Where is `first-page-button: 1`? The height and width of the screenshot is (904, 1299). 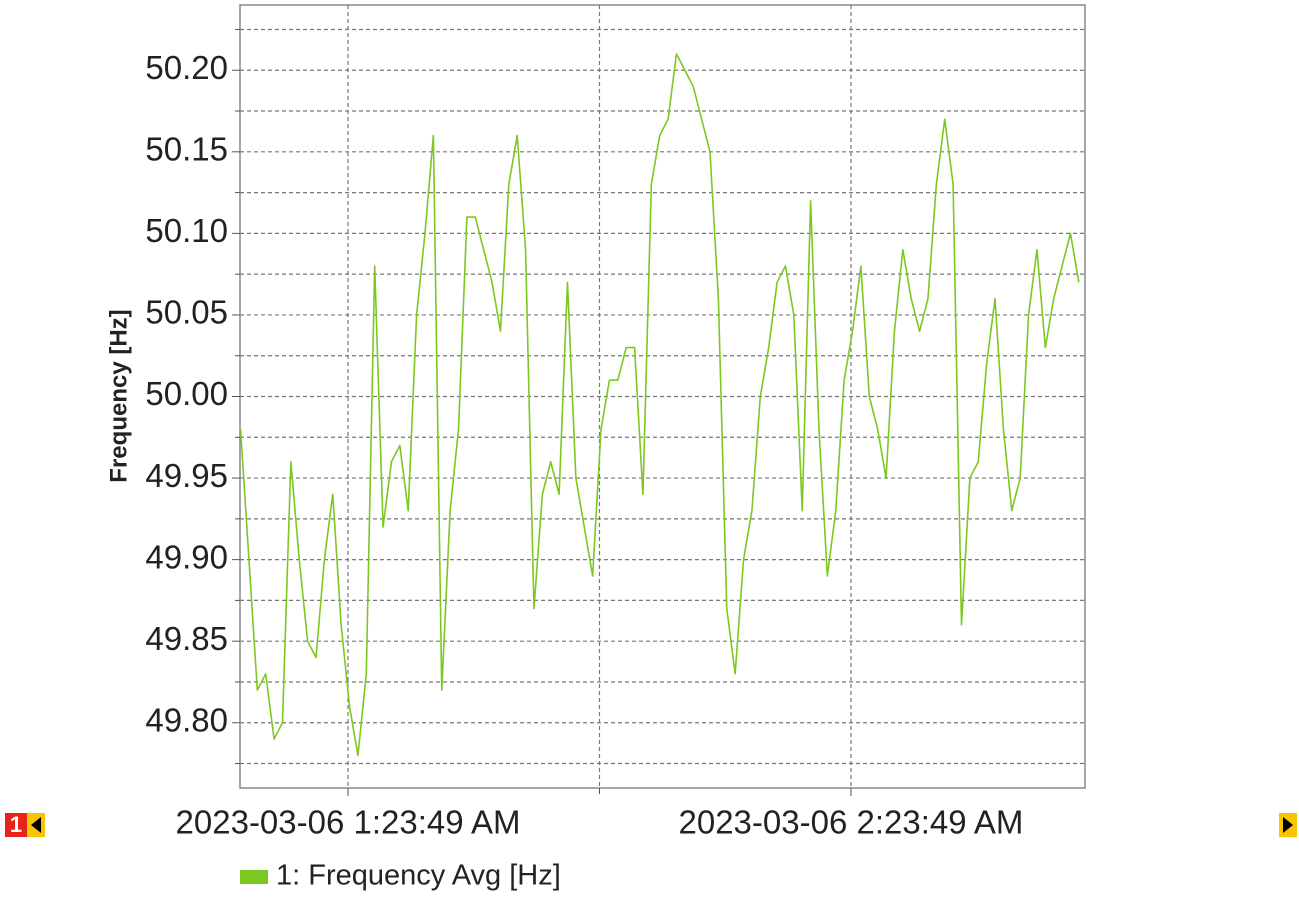
first-page-button: 1 is located at coordinates (25, 824).